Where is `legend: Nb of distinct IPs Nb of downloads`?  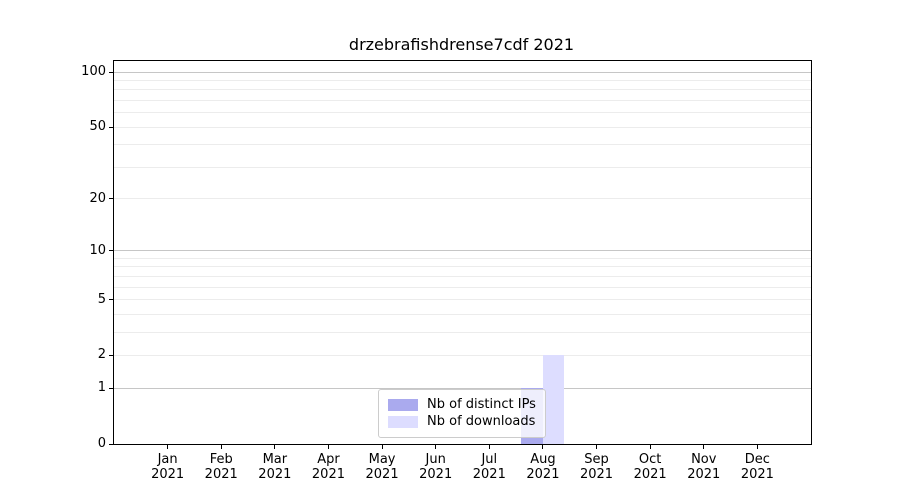
legend: Nb of distinct IPs Nb of downloads is located at coordinates (462, 413).